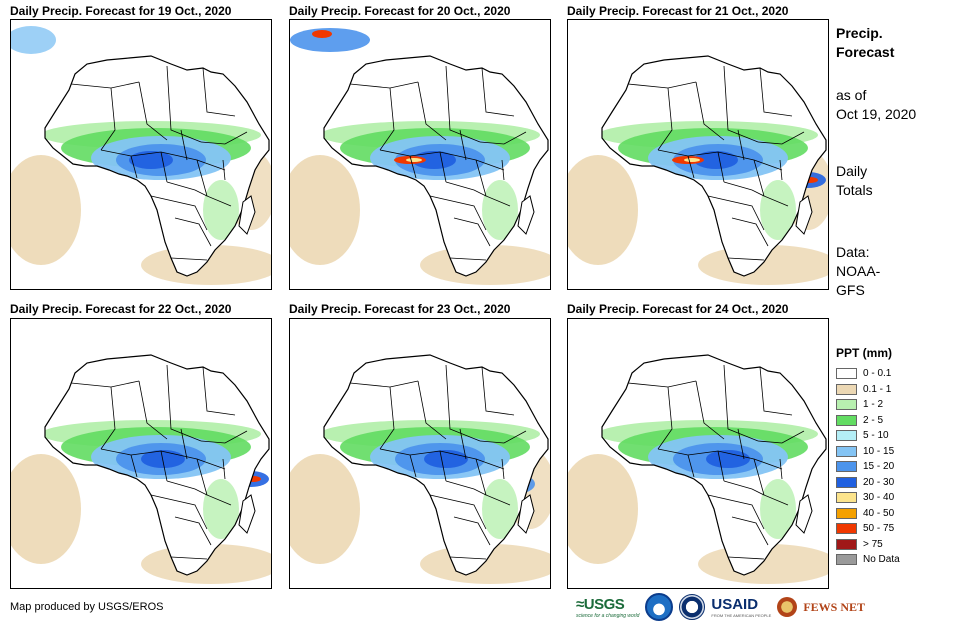 The width and height of the screenshot is (967, 626). I want to click on sidebar-title: Precip. Forecast, so click(865, 43).